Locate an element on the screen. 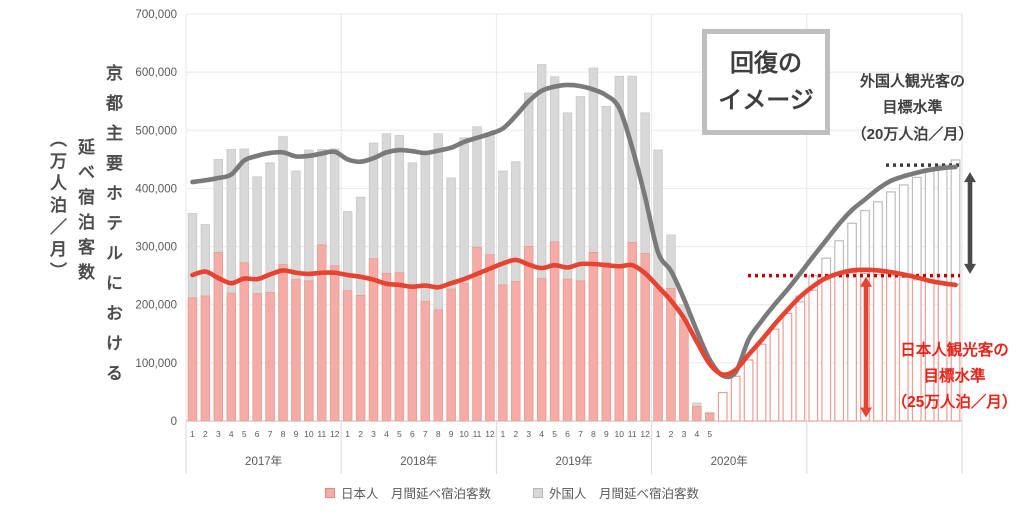  japanese-target-line2: 目標水準 is located at coordinates (954, 377).